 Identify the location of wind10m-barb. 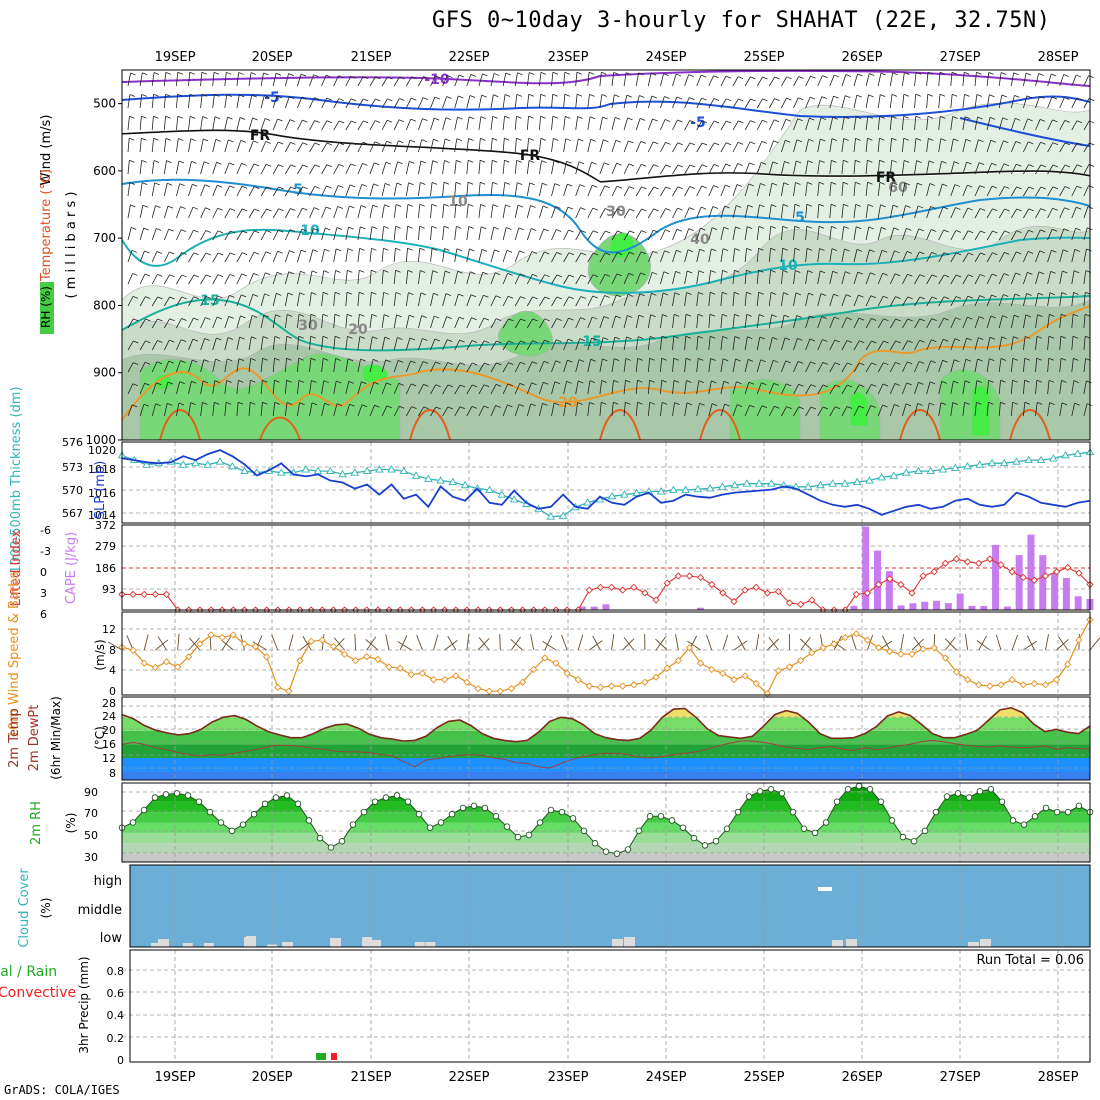
(661, 644).